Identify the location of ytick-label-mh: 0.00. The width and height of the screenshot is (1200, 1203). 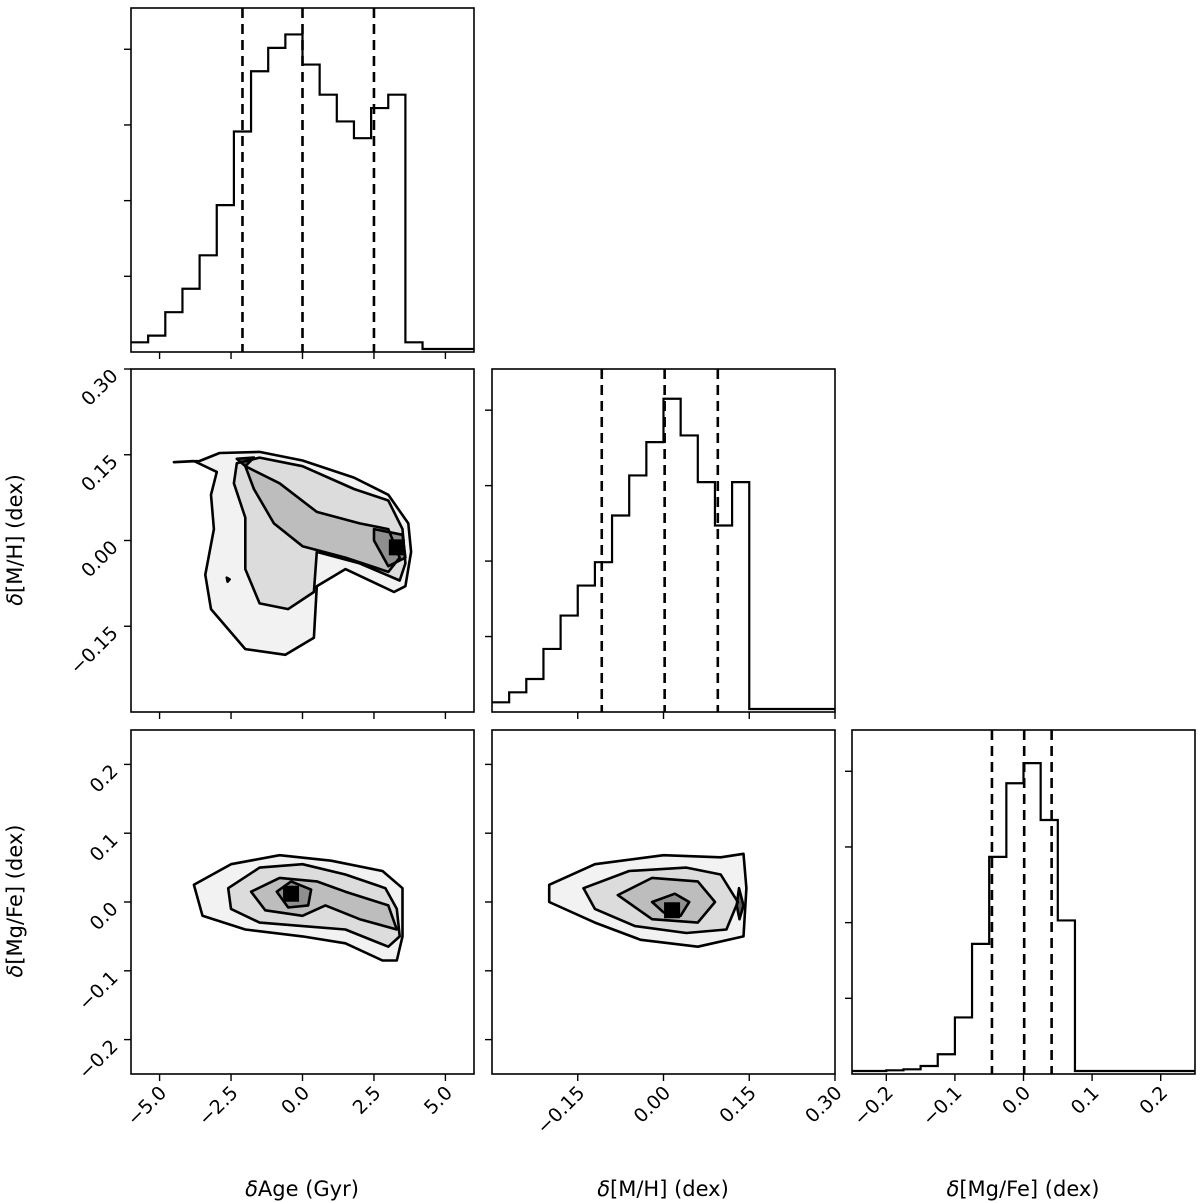
(99, 558).